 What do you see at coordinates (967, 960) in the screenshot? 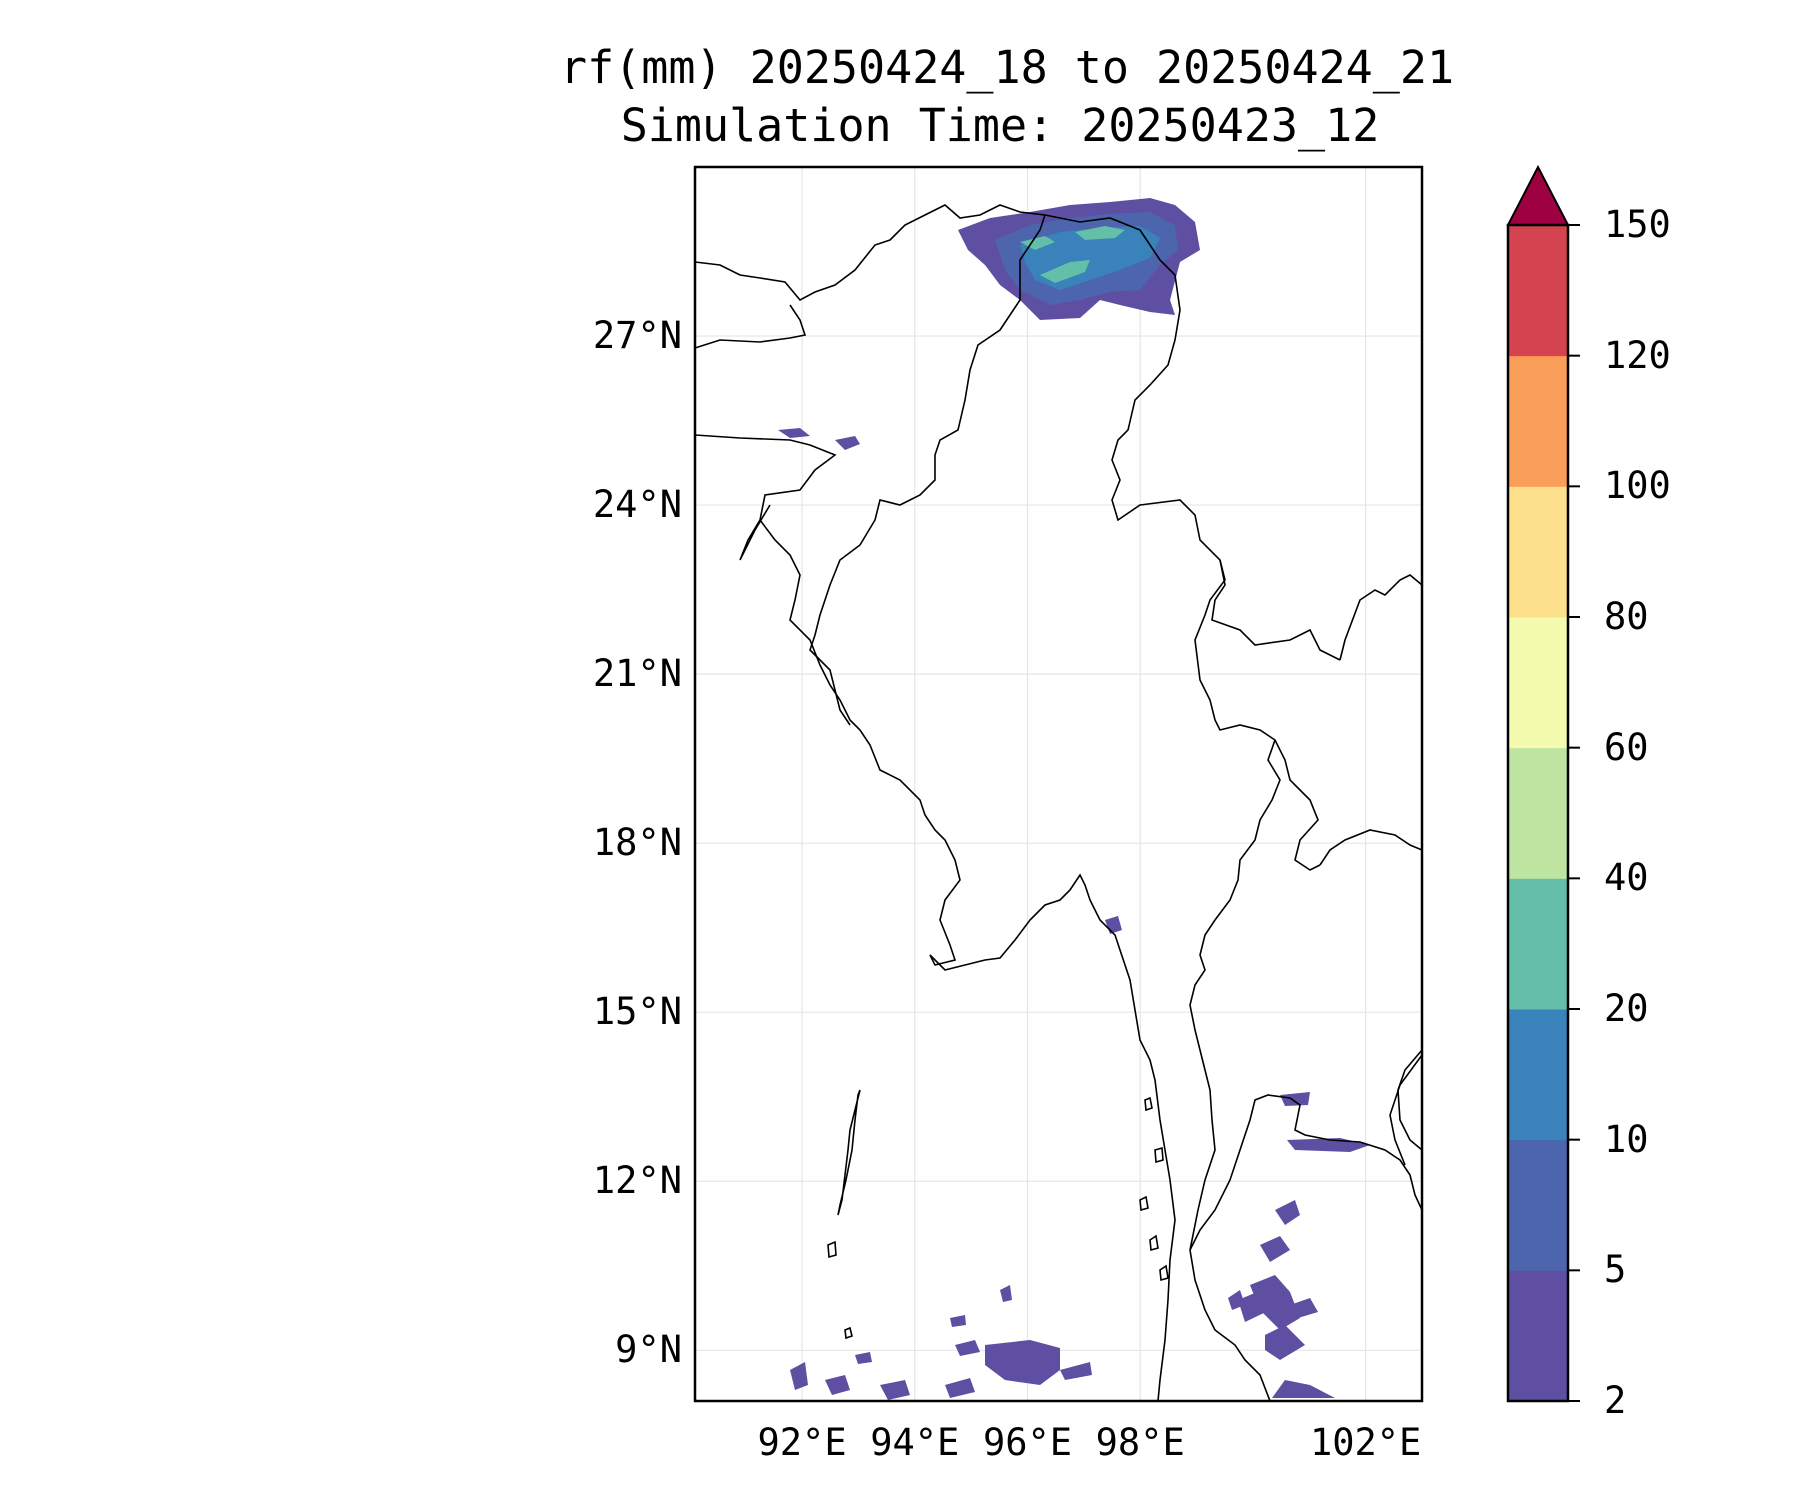
I see `coast-myanmar` at bounding box center [967, 960].